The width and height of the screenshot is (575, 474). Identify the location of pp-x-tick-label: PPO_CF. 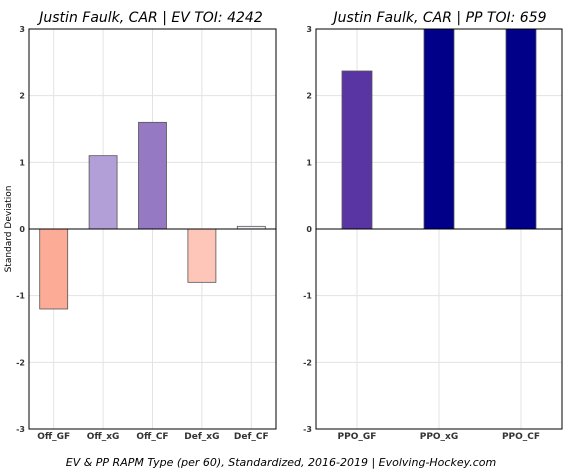
(521, 437).